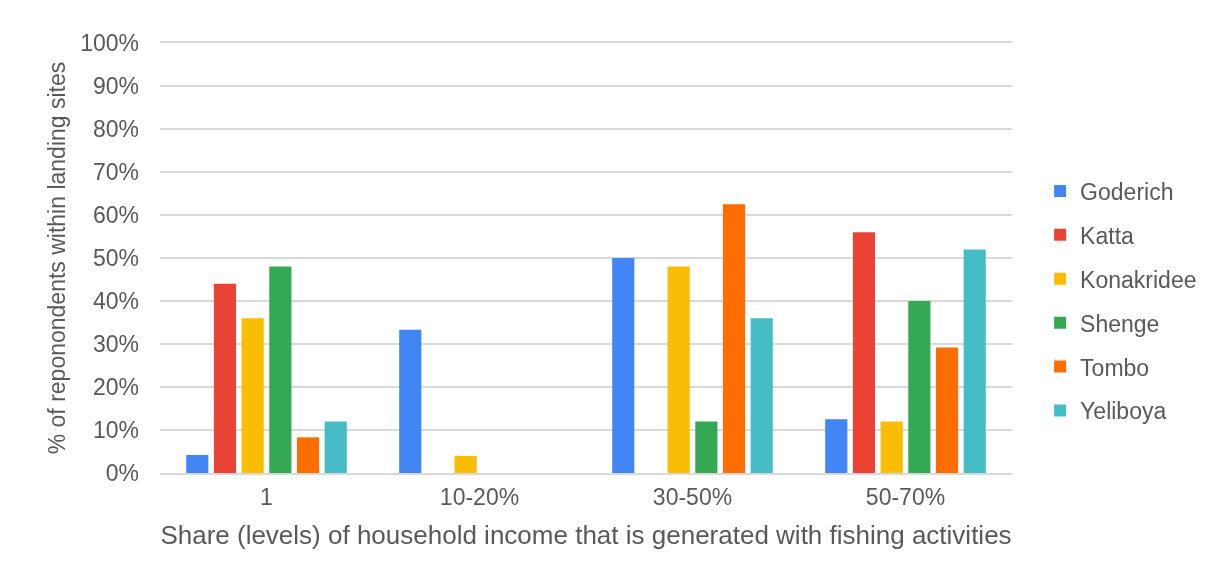 The image size is (1214, 581). I want to click on y-tick-label: 10%, so click(115, 430).